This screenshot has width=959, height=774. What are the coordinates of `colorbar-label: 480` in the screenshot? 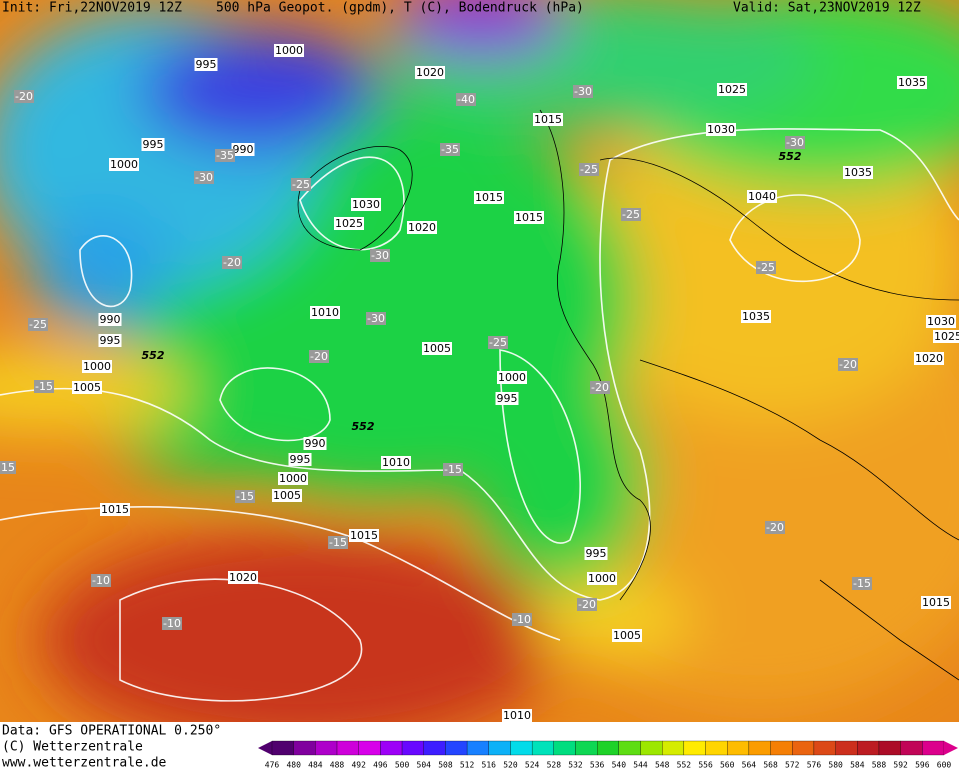 It's located at (293, 765).